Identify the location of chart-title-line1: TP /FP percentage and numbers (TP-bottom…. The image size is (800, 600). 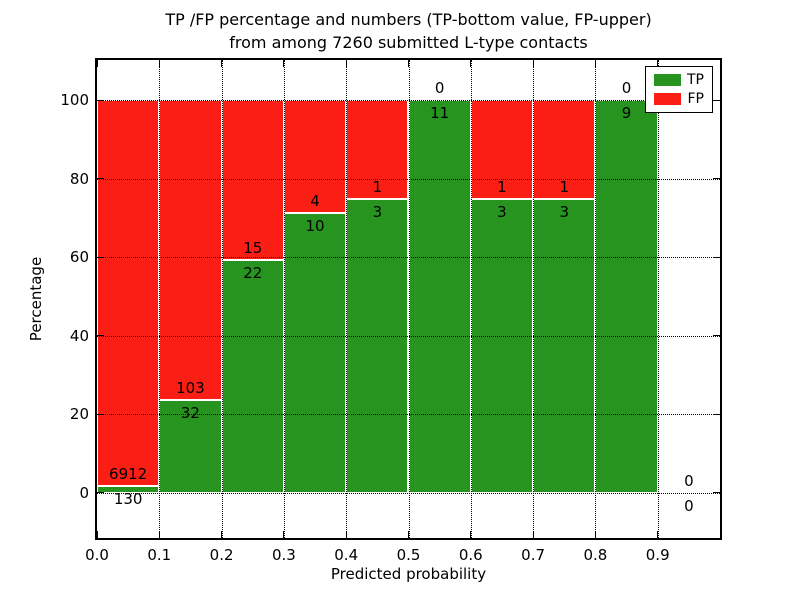
(408, 19).